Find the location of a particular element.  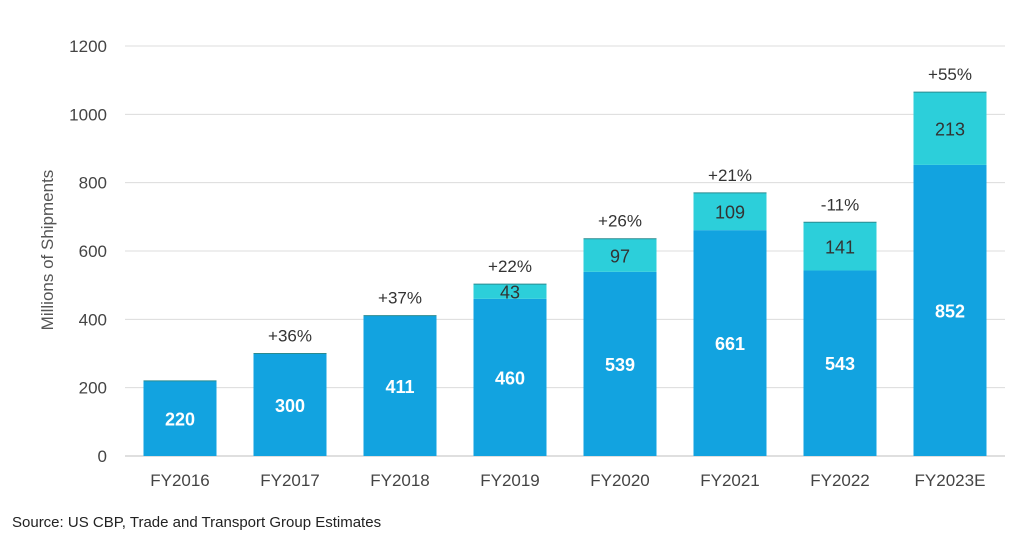

y-axis-ticks: 0 200 400 600 800 1000 1200 is located at coordinates (88, 251).